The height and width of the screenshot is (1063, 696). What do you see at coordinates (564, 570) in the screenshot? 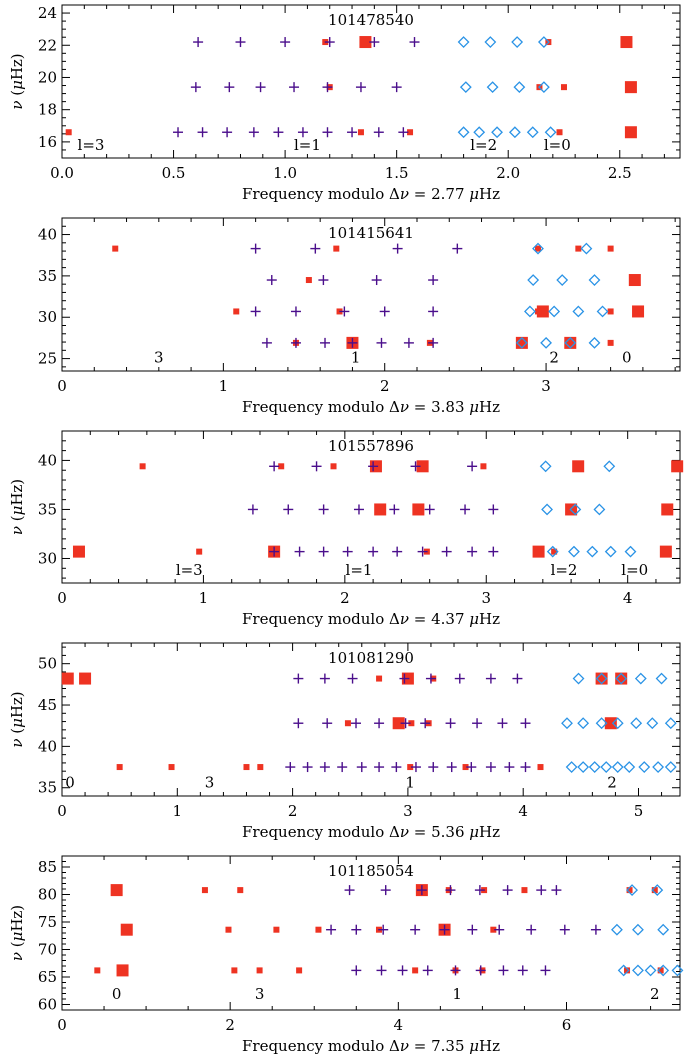
I see `degree-label: l=2` at bounding box center [564, 570].